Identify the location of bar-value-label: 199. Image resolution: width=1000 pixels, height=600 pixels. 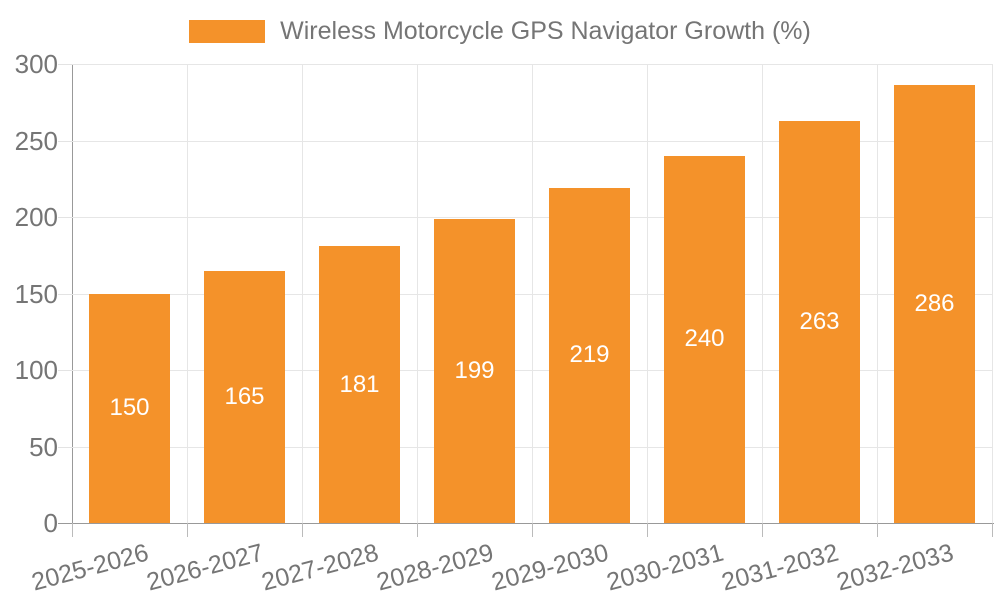
(474, 370).